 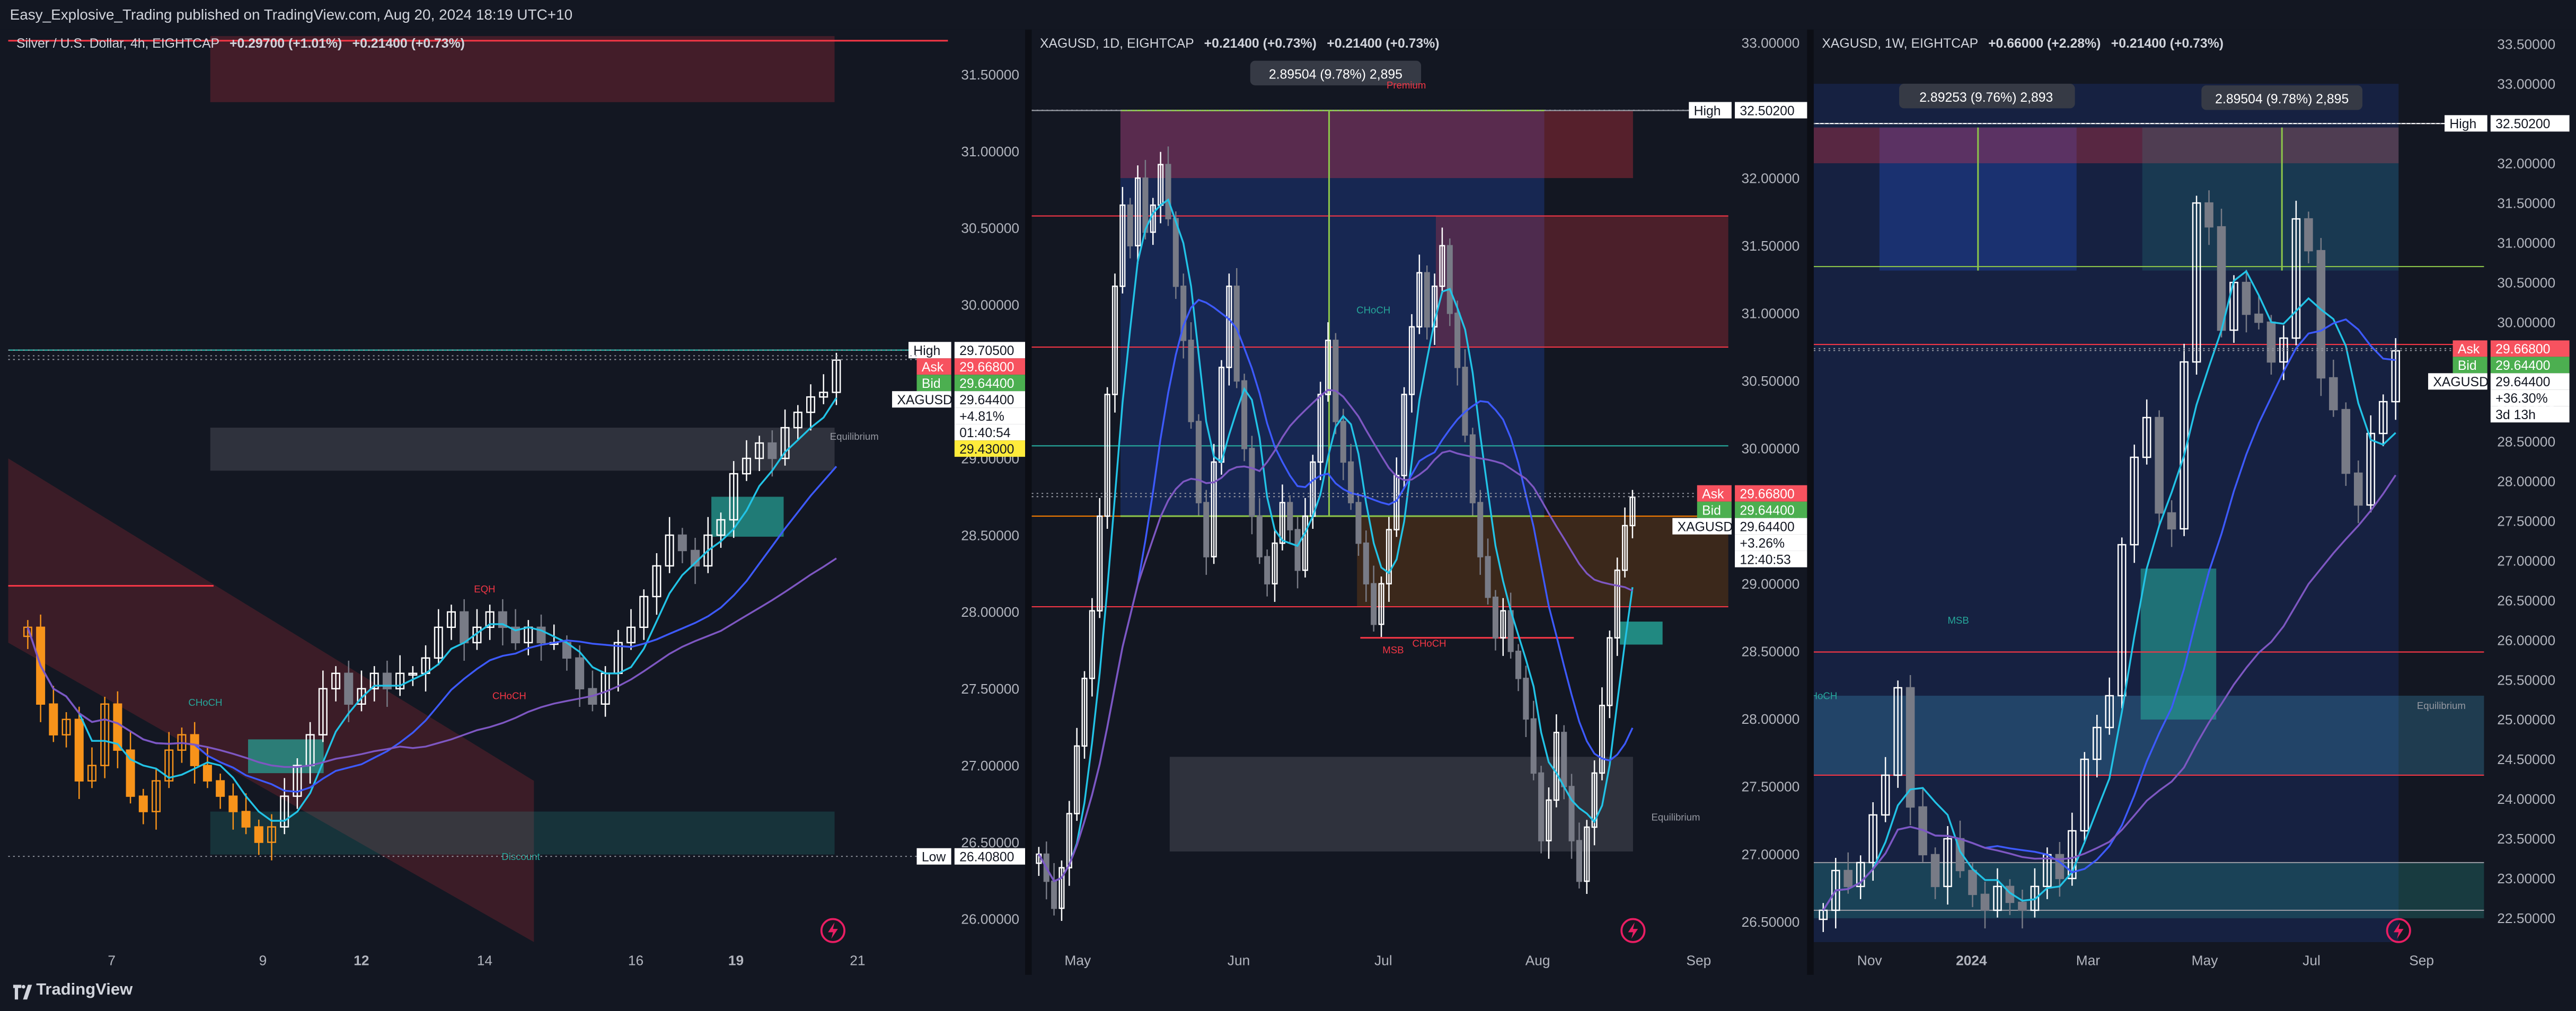 I want to click on measure-zone, so click(x=2270, y=199).